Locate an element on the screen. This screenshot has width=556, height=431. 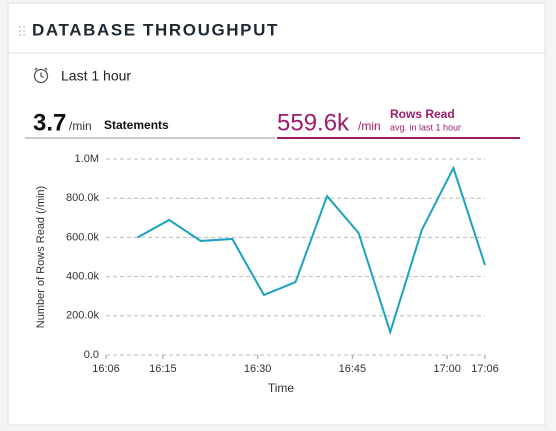
x-tick-label: 17:00 is located at coordinates (447, 369).